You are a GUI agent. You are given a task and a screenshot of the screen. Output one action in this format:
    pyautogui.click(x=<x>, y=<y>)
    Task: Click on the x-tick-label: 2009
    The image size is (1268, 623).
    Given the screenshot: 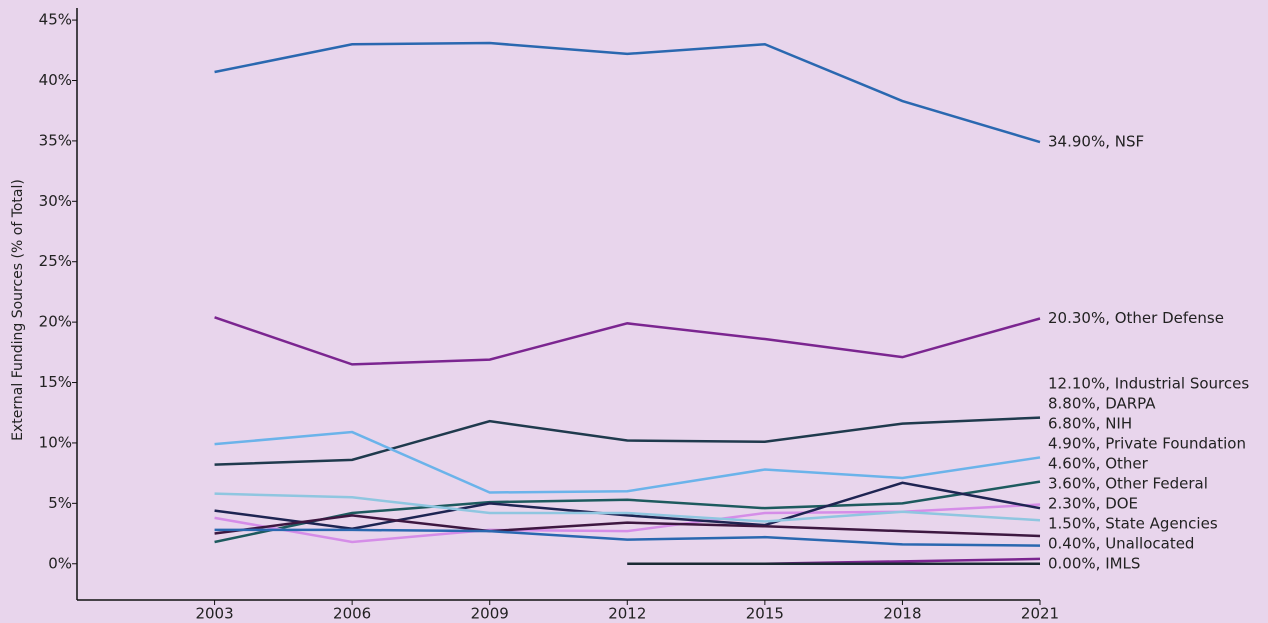 What is the action you would take?
    pyautogui.click(x=490, y=614)
    